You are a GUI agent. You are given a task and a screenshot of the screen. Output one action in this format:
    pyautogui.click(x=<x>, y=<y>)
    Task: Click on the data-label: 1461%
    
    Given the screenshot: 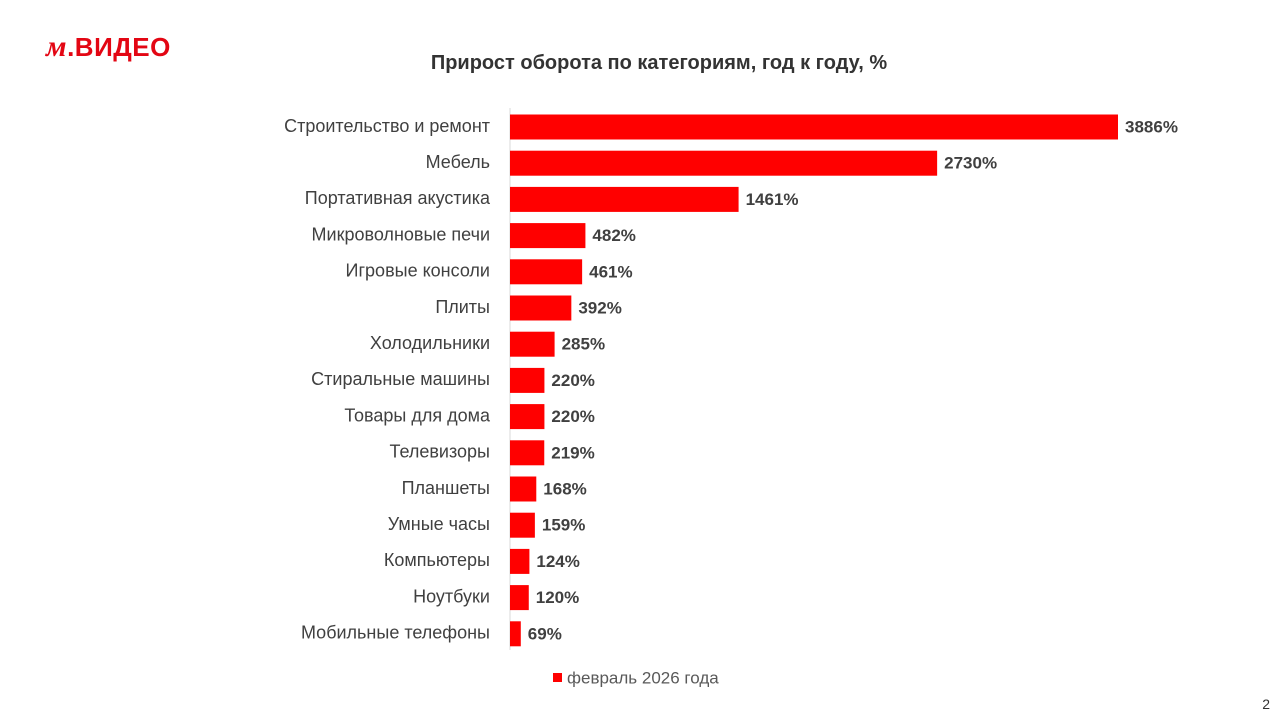 What is the action you would take?
    pyautogui.click(x=772, y=199)
    